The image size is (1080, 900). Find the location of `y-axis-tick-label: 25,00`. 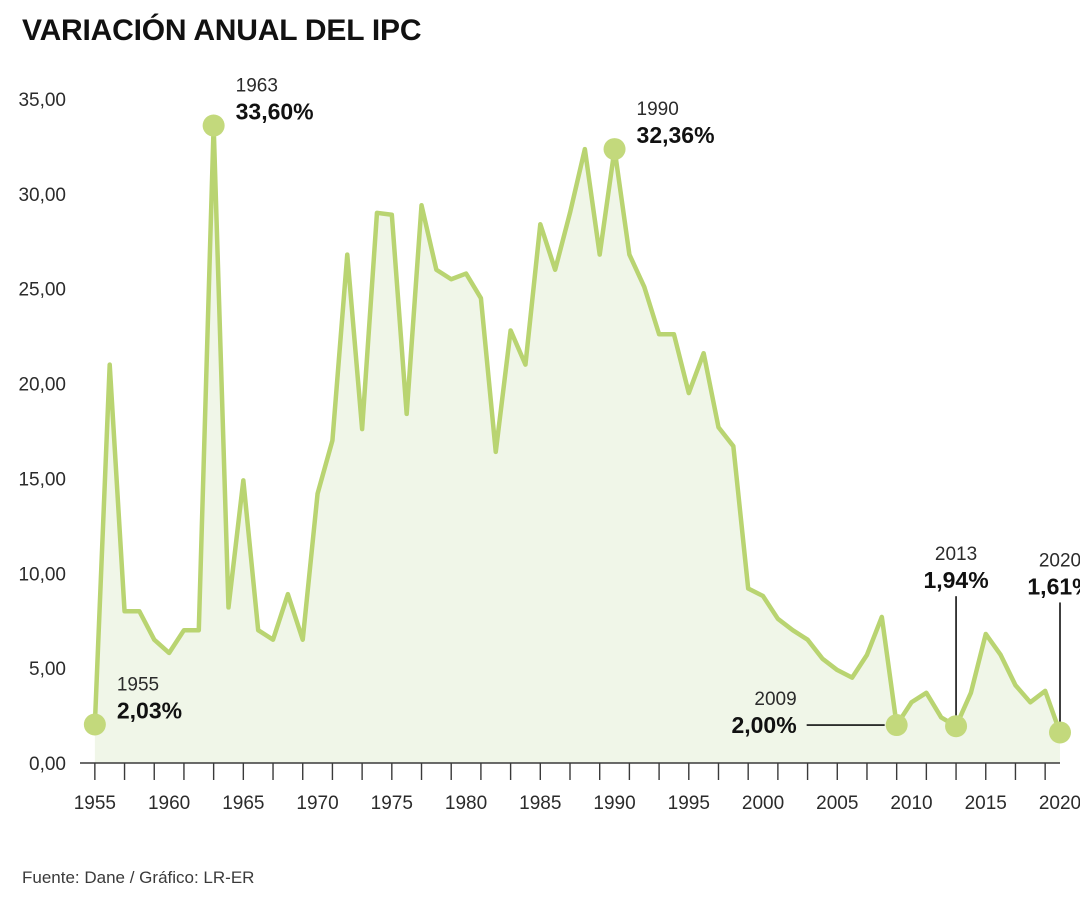

y-axis-tick-label: 25,00 is located at coordinates (42, 290).